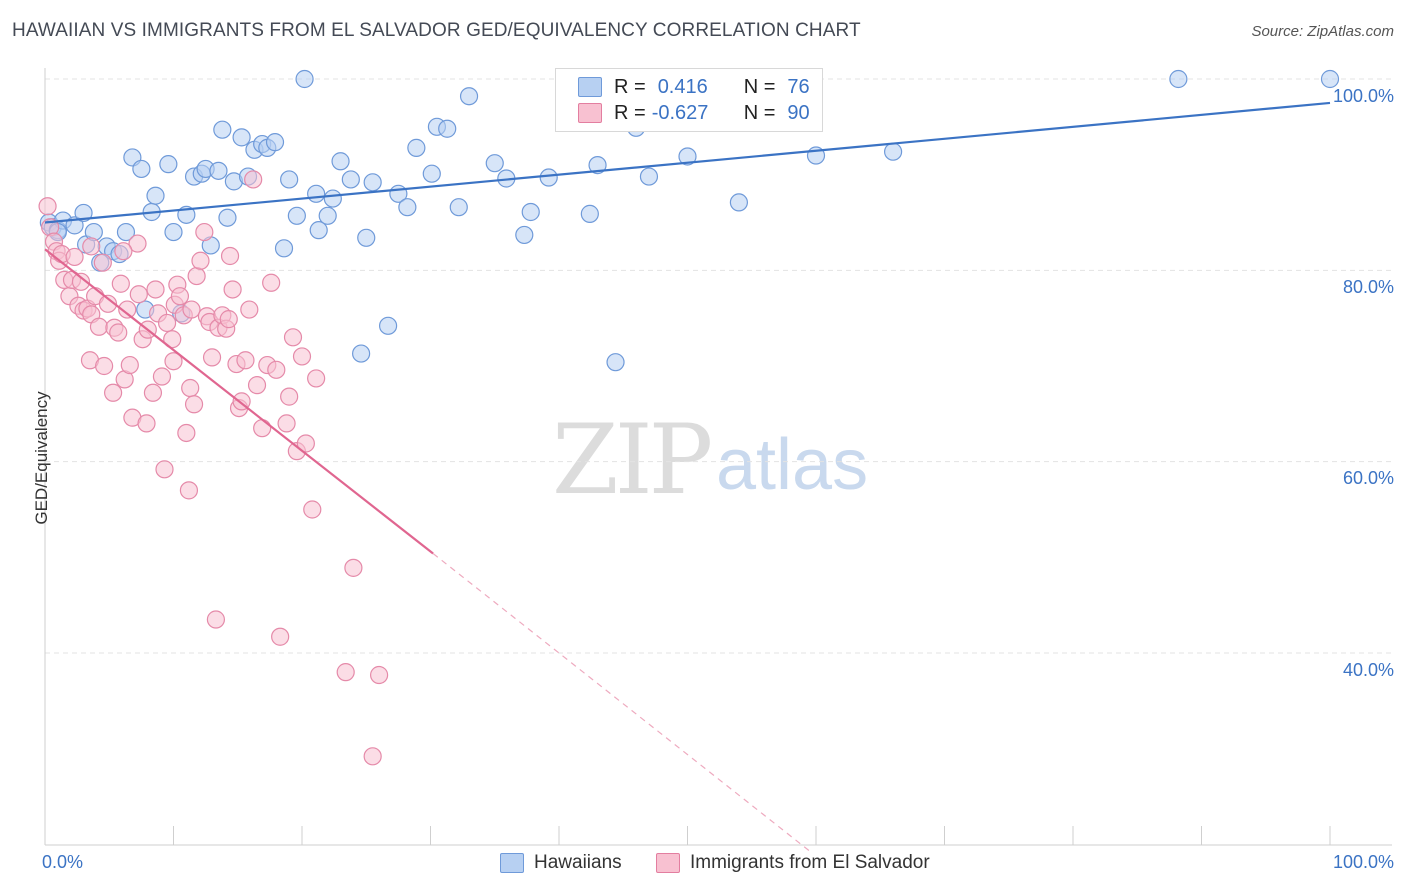  Describe the element at coordinates (1322, 31) in the screenshot. I see `source-label: Source: ZipAtlas.com` at that location.